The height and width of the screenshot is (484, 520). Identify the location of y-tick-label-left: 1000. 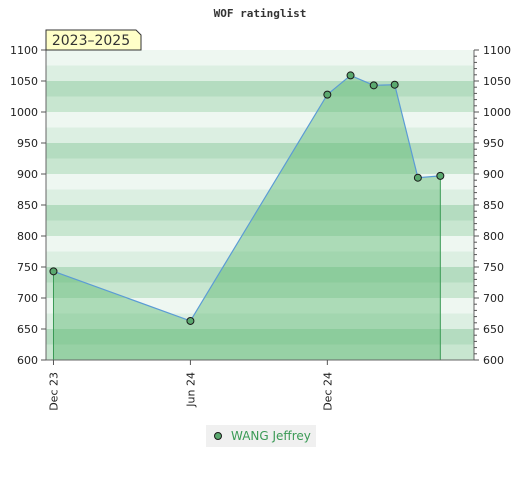
(24, 112).